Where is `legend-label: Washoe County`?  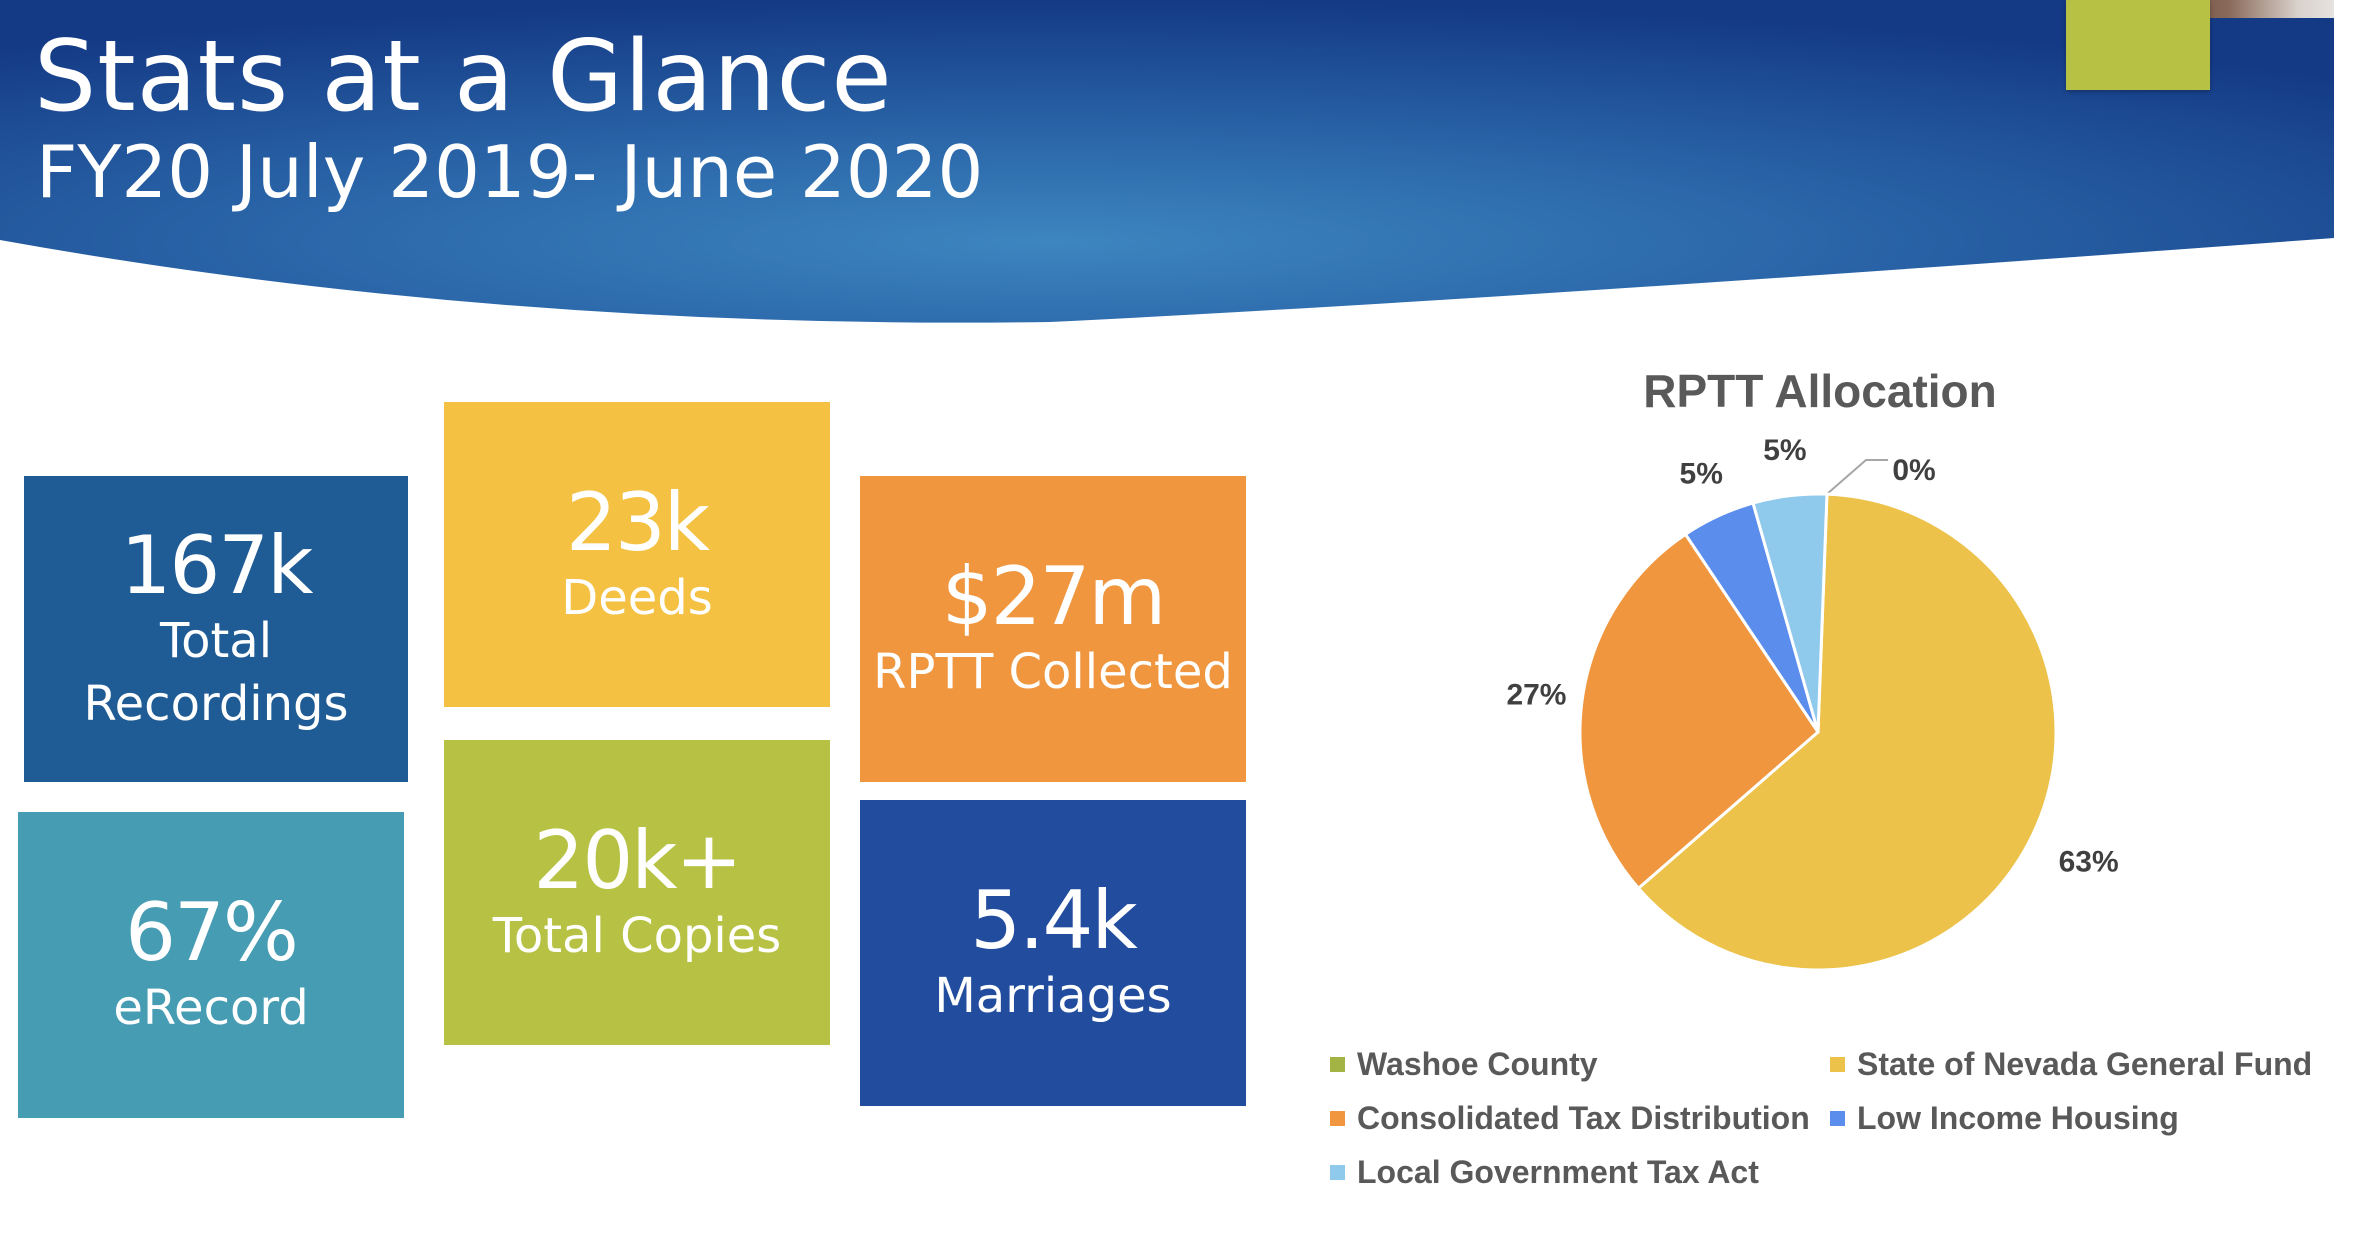
legend-label: Washoe County is located at coordinates (1477, 1064).